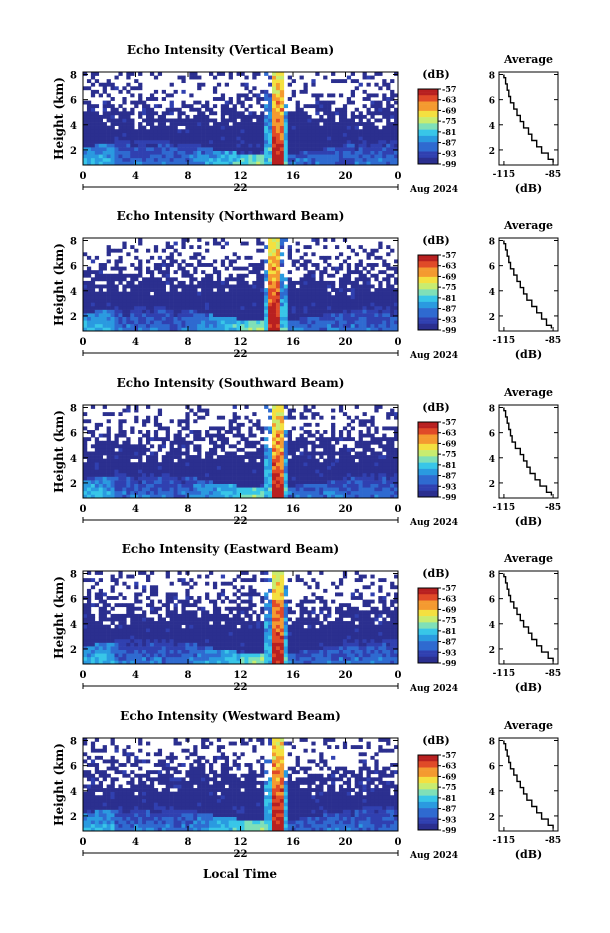 This screenshot has width=610, height=933. I want to click on colorbar-segment, so click(428, 284).